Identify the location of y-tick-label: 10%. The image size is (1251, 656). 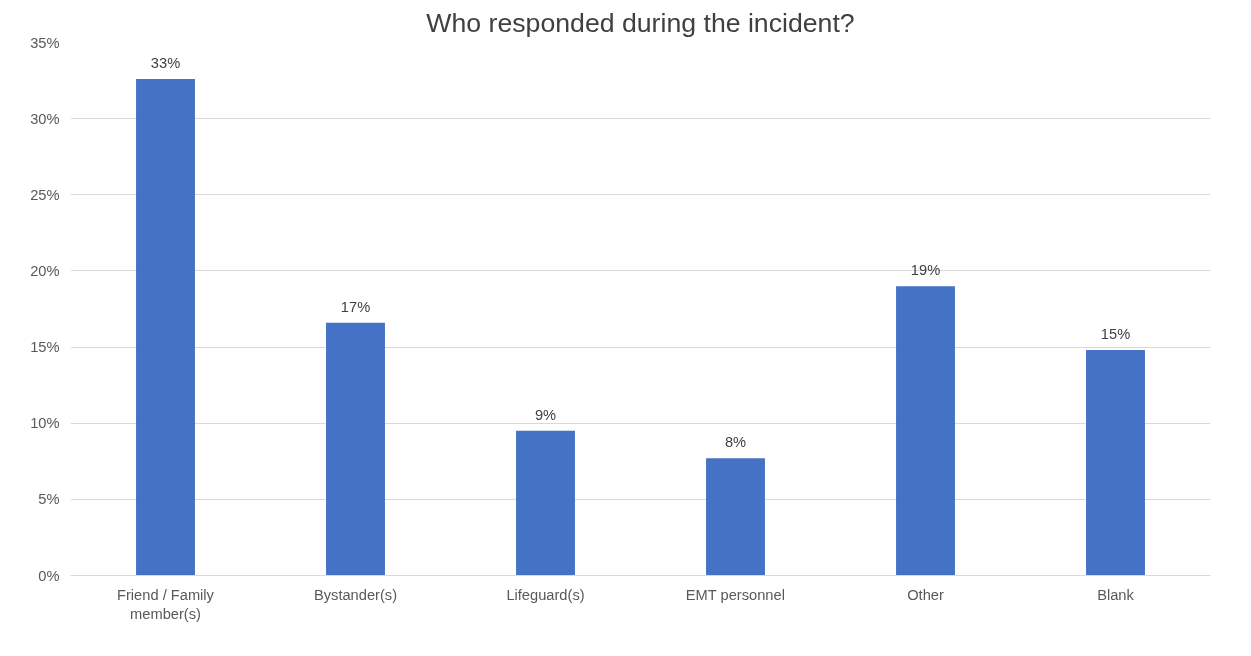
(45, 423).